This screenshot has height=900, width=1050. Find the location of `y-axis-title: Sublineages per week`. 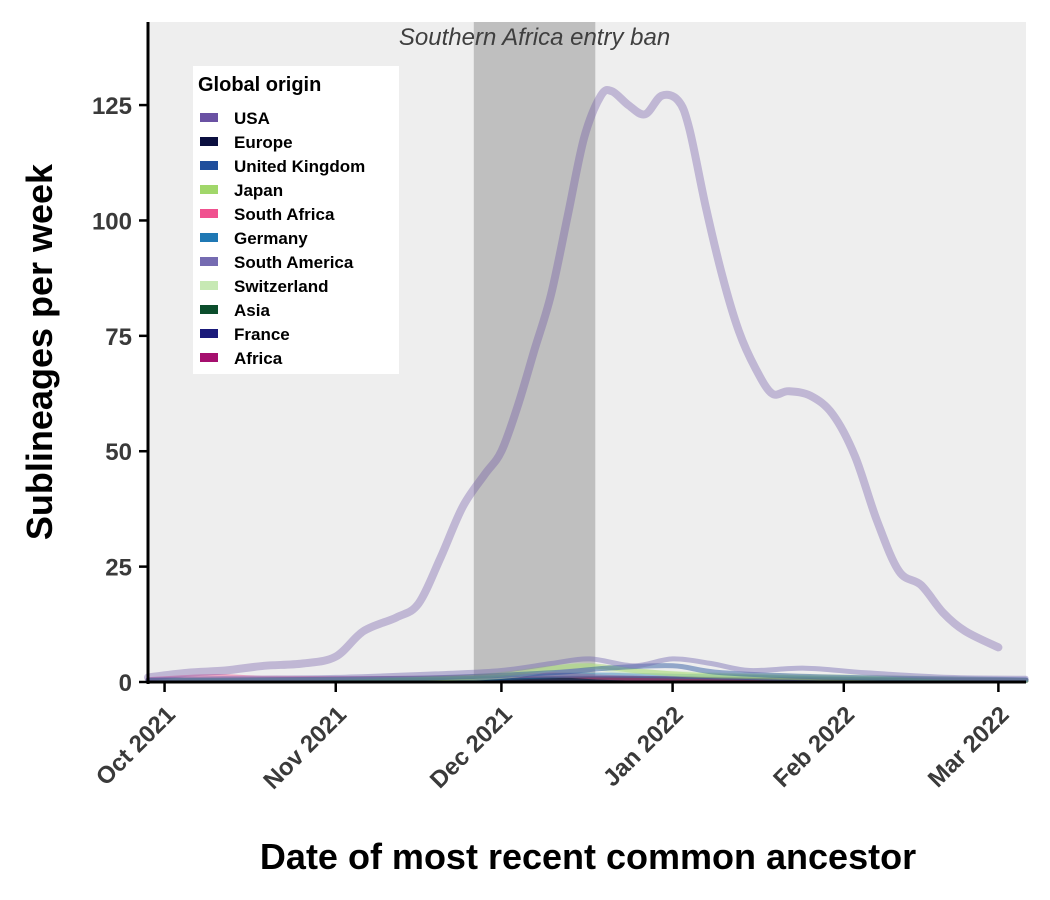

y-axis-title: Sublineages per week is located at coordinates (39, 351).